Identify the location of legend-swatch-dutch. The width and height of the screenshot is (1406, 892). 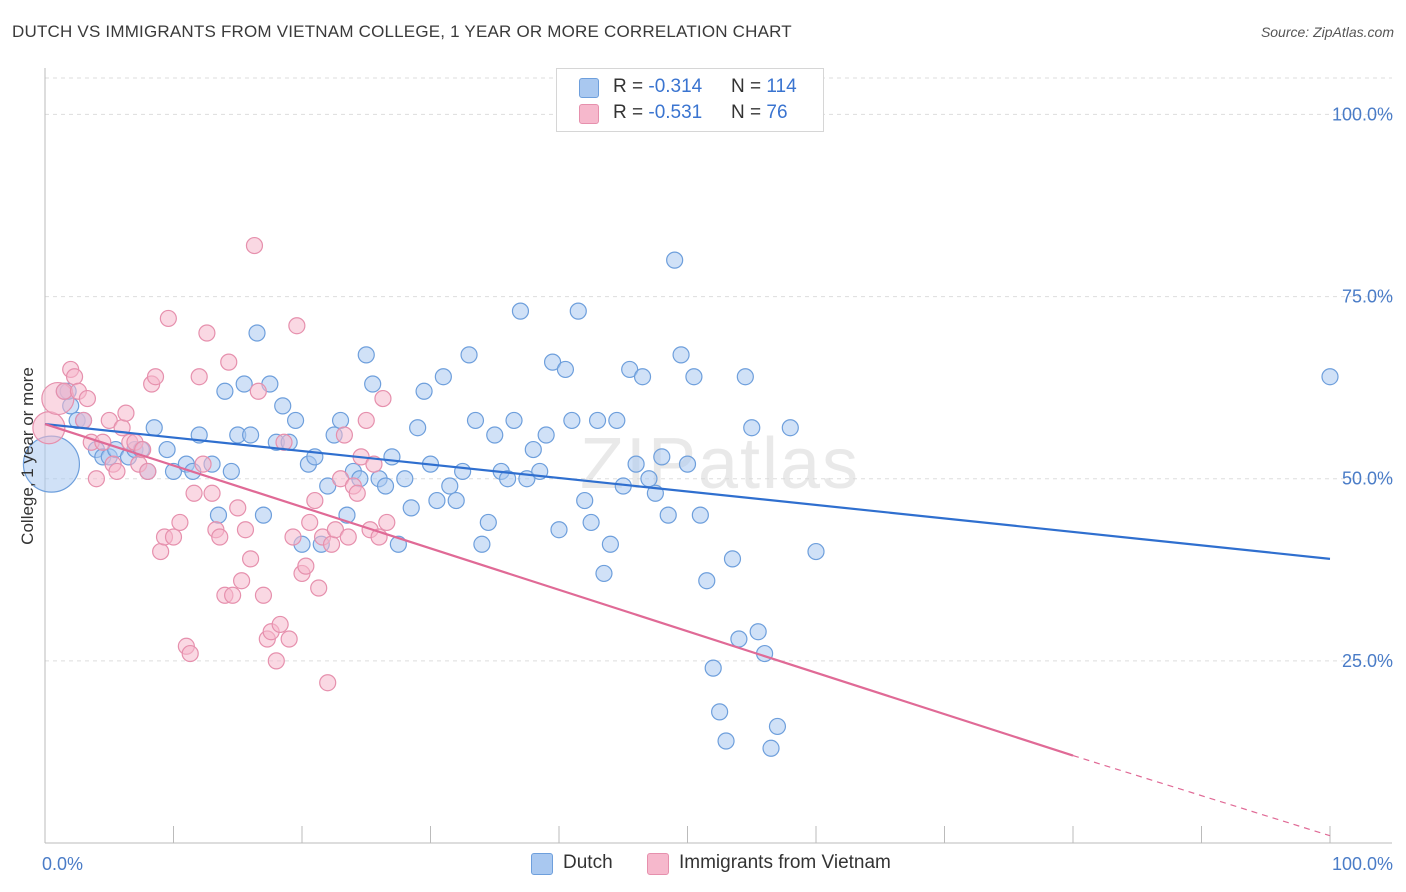
(589, 88).